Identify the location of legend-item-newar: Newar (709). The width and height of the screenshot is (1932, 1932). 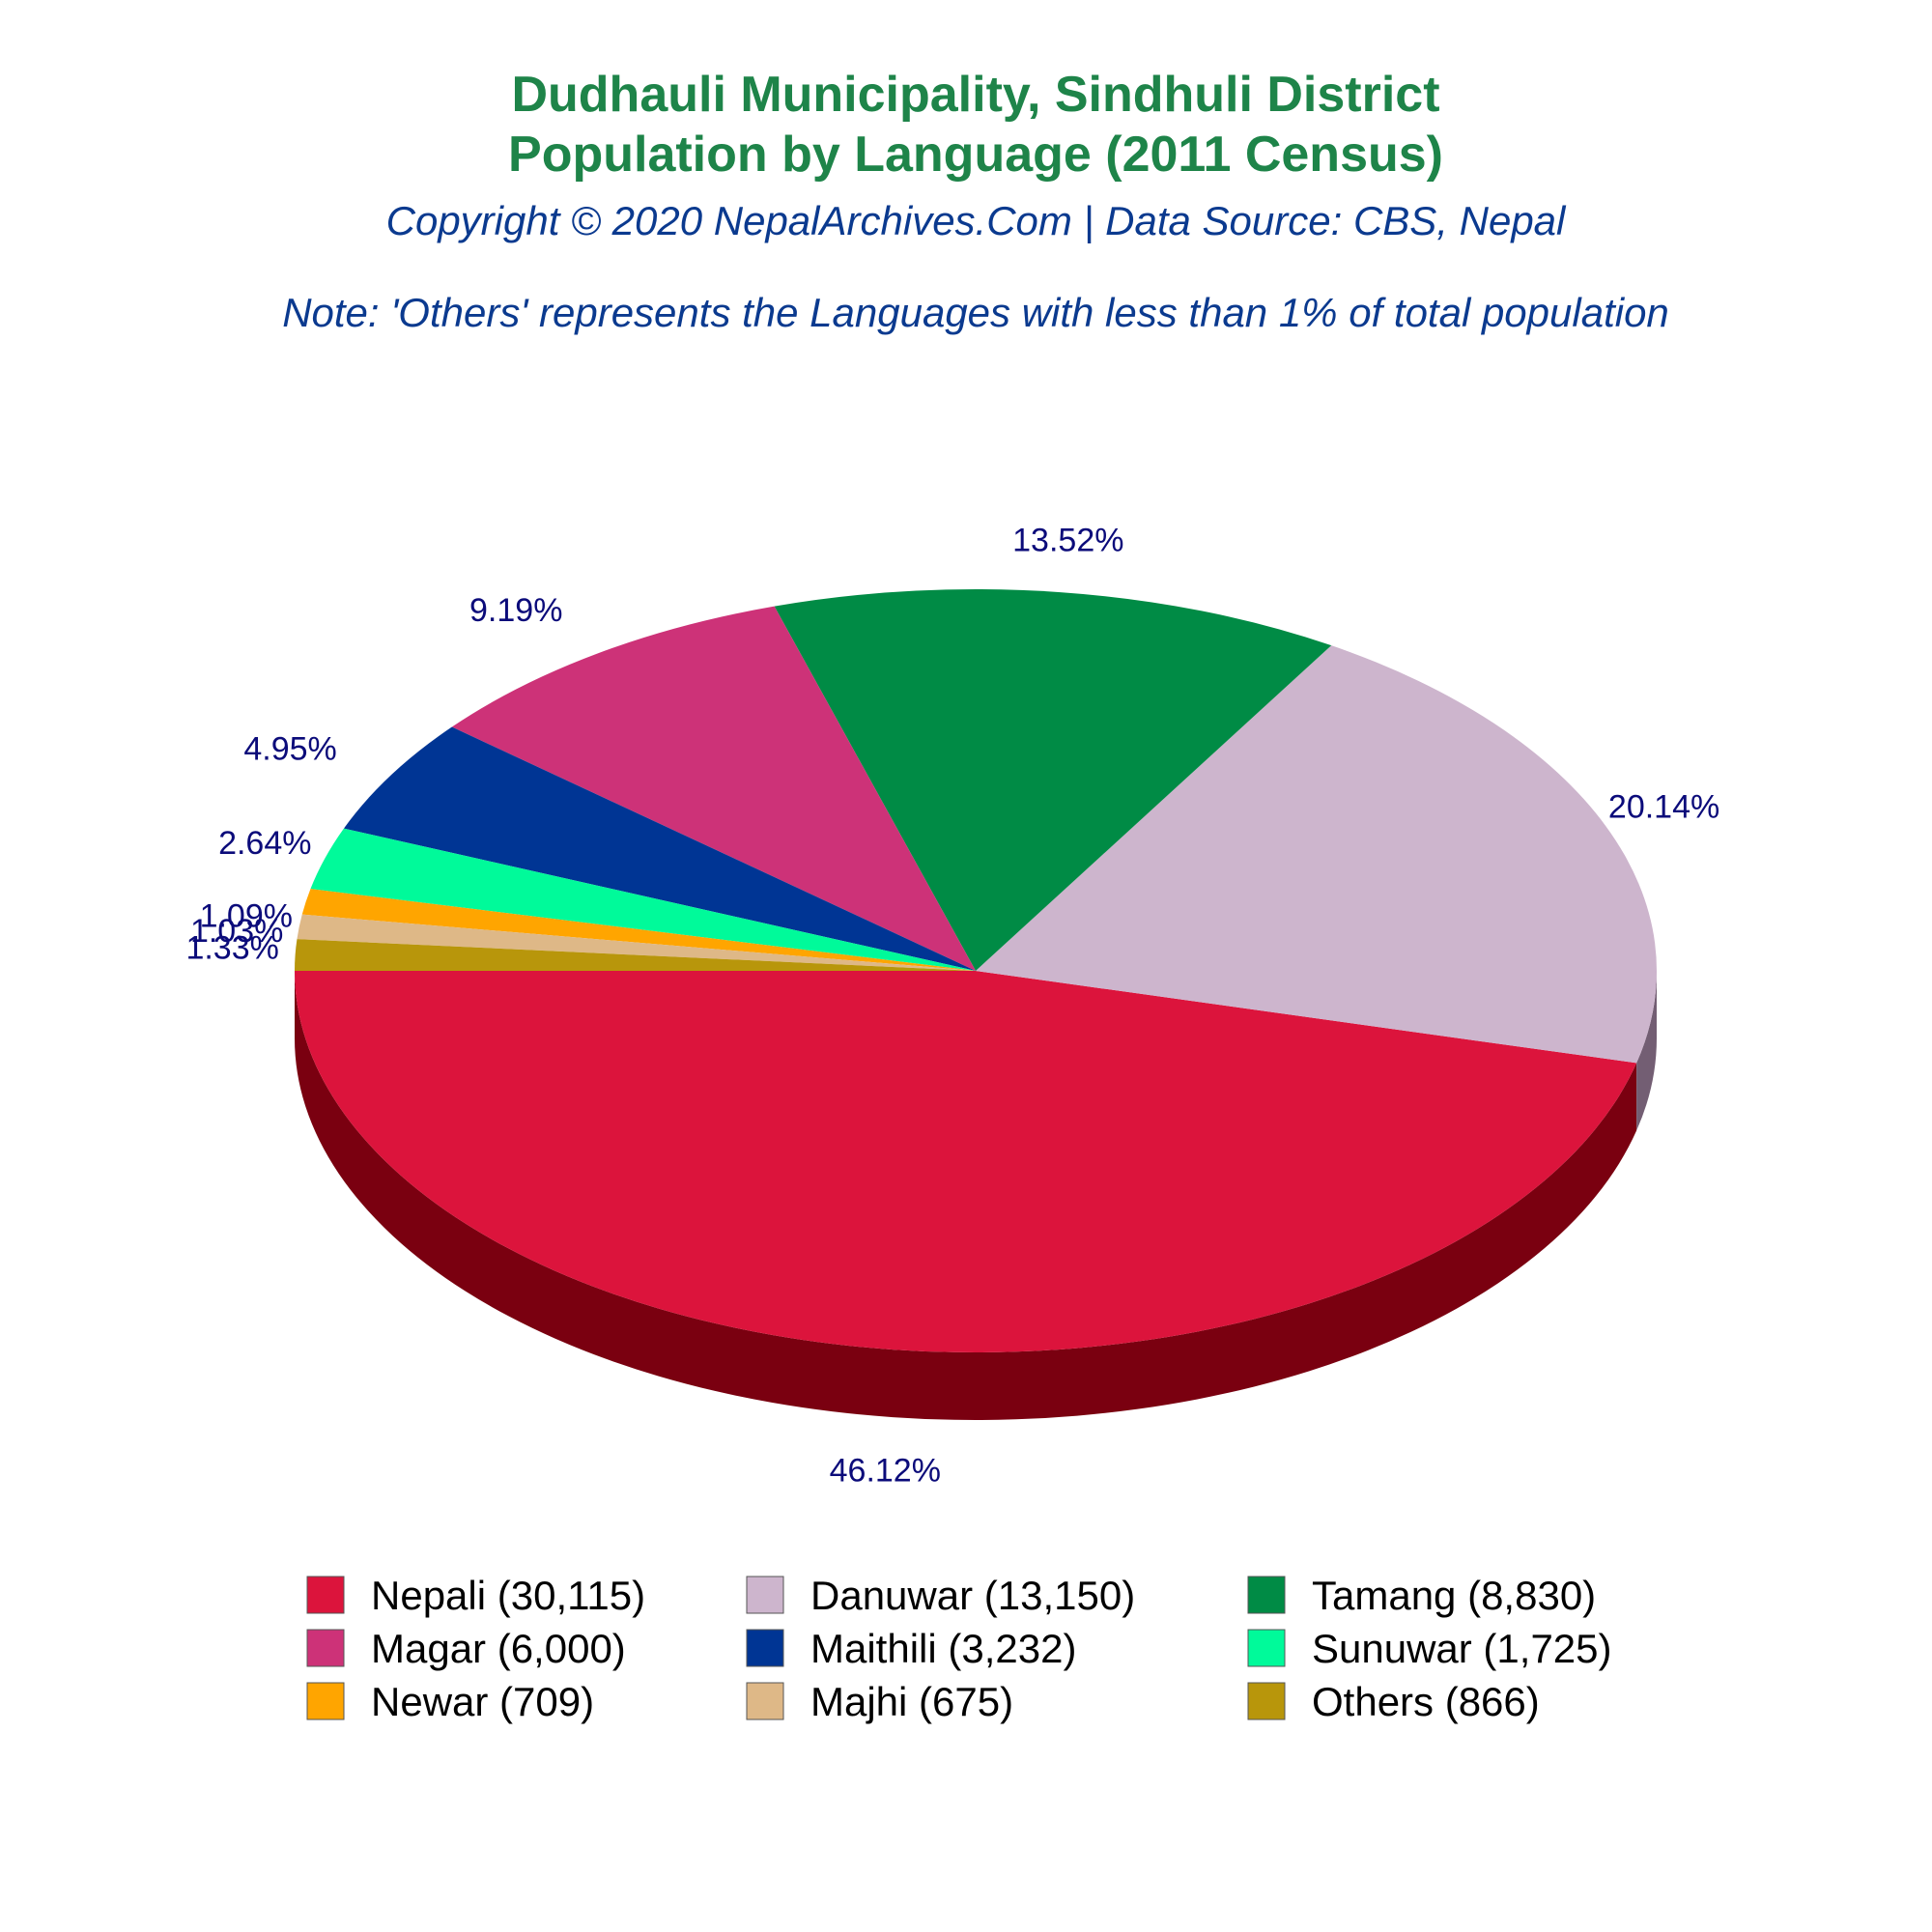
(450, 1701).